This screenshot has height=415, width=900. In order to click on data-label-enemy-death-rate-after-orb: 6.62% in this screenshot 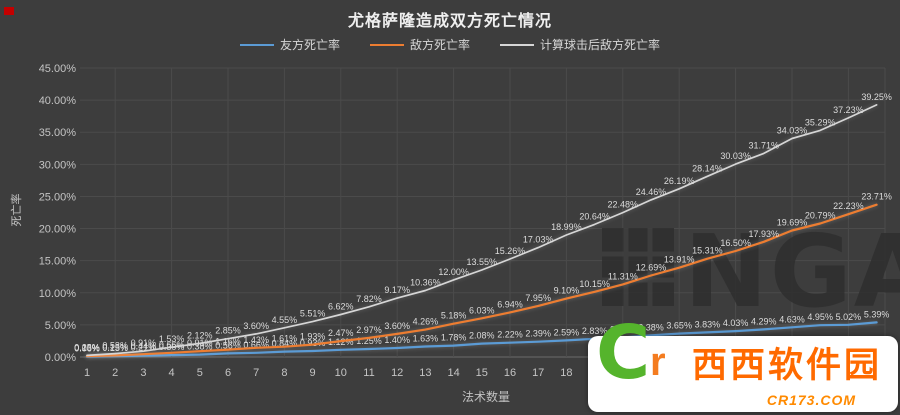, I will do `click(341, 306)`.